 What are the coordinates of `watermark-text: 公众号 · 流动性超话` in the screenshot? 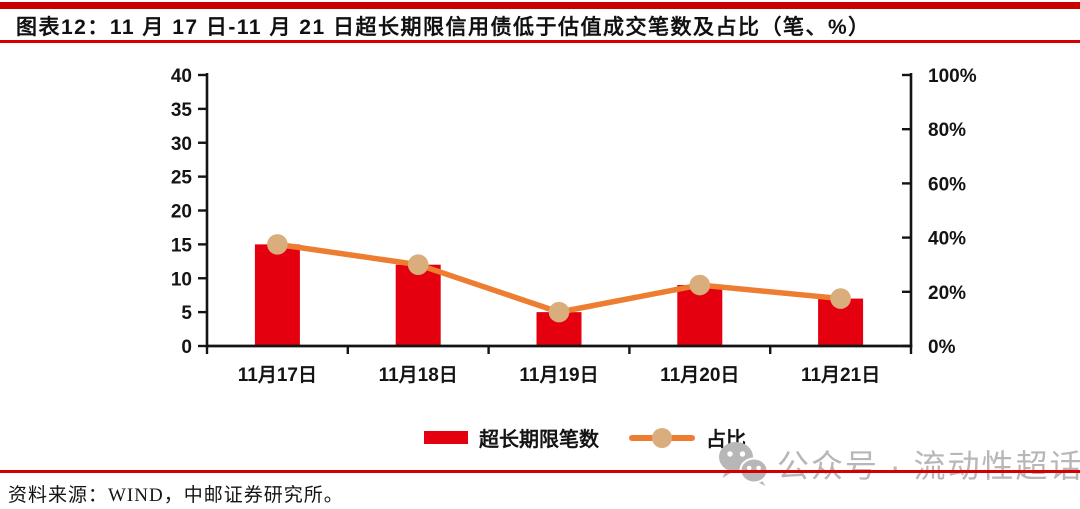 It's located at (928, 465).